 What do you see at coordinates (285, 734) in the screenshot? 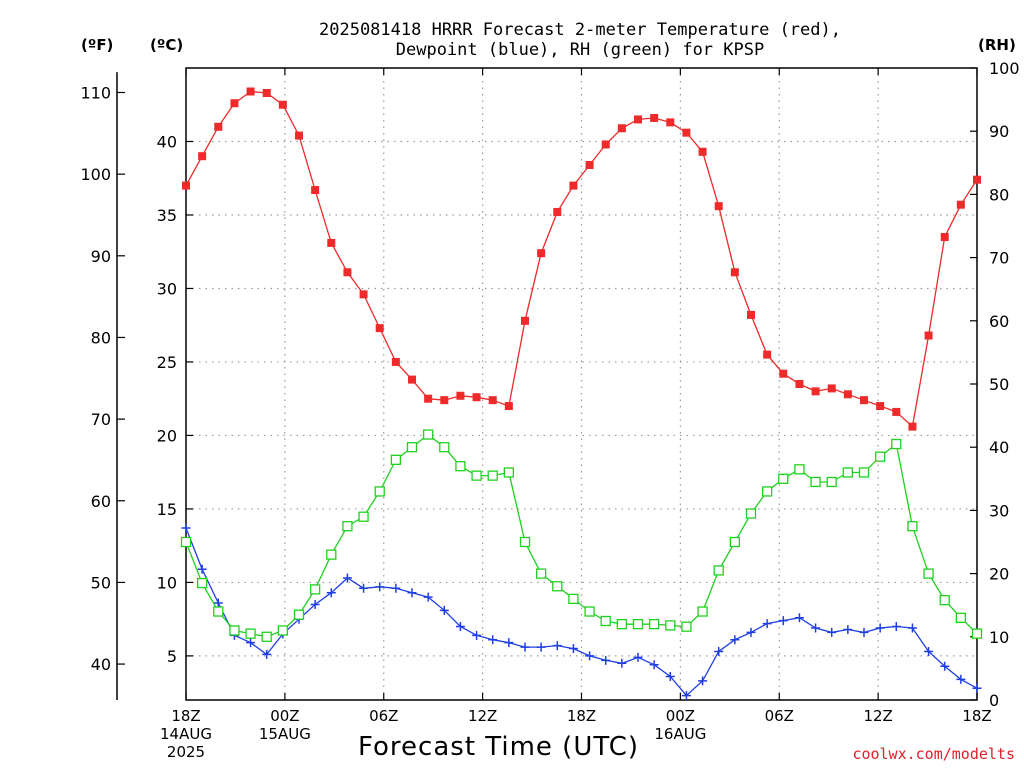
I see `x-tick-label: 15AUG` at bounding box center [285, 734].